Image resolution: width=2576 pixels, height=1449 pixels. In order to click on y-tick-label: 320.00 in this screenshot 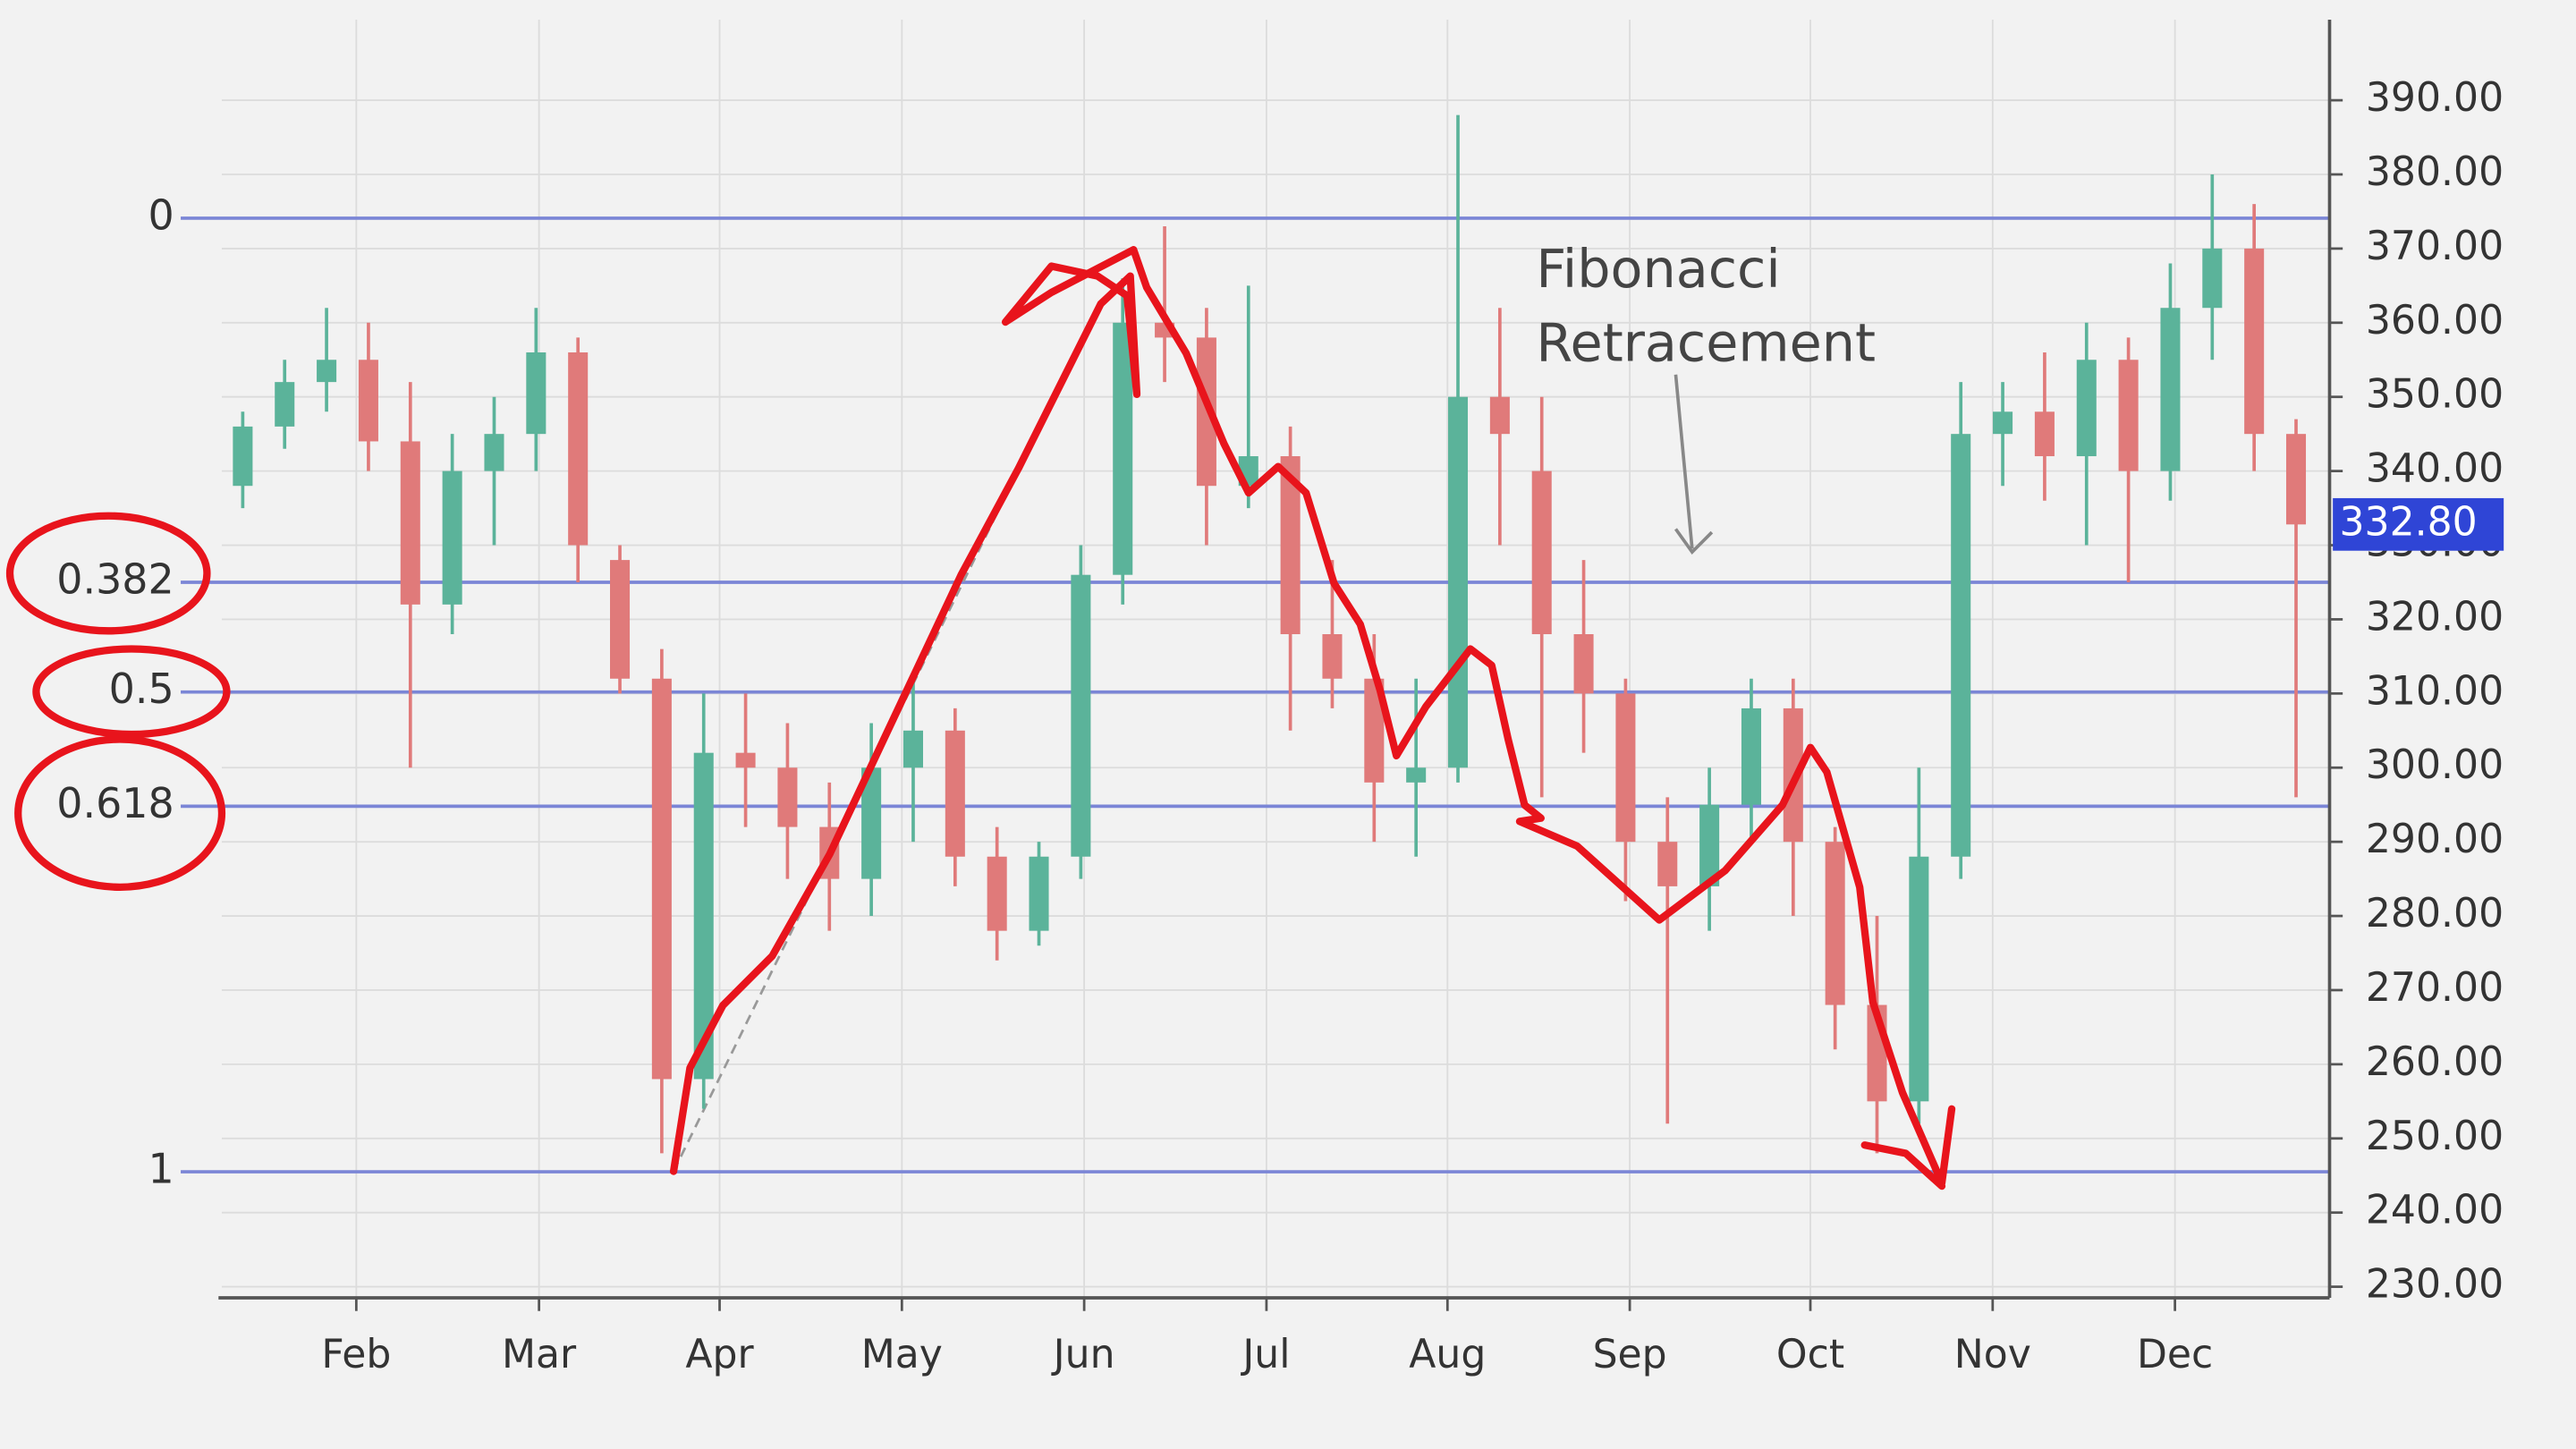, I will do `click(2435, 617)`.